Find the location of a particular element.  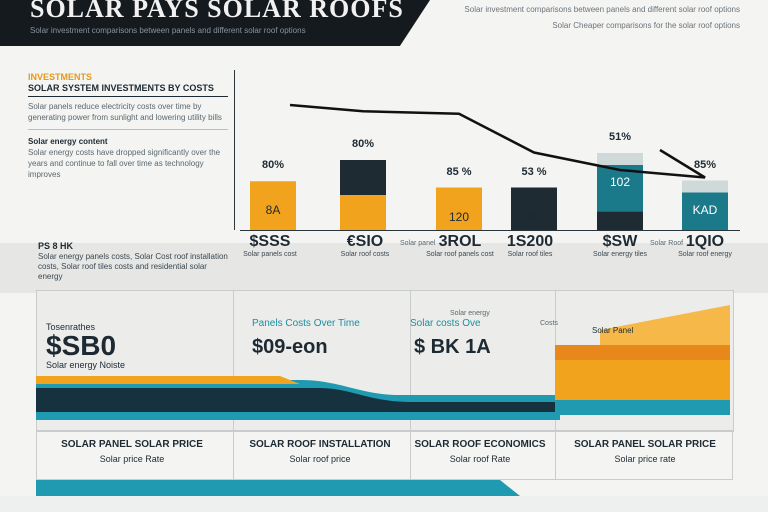

stat-item: 1S200 Solar roof tiles is located at coordinates (530, 246).